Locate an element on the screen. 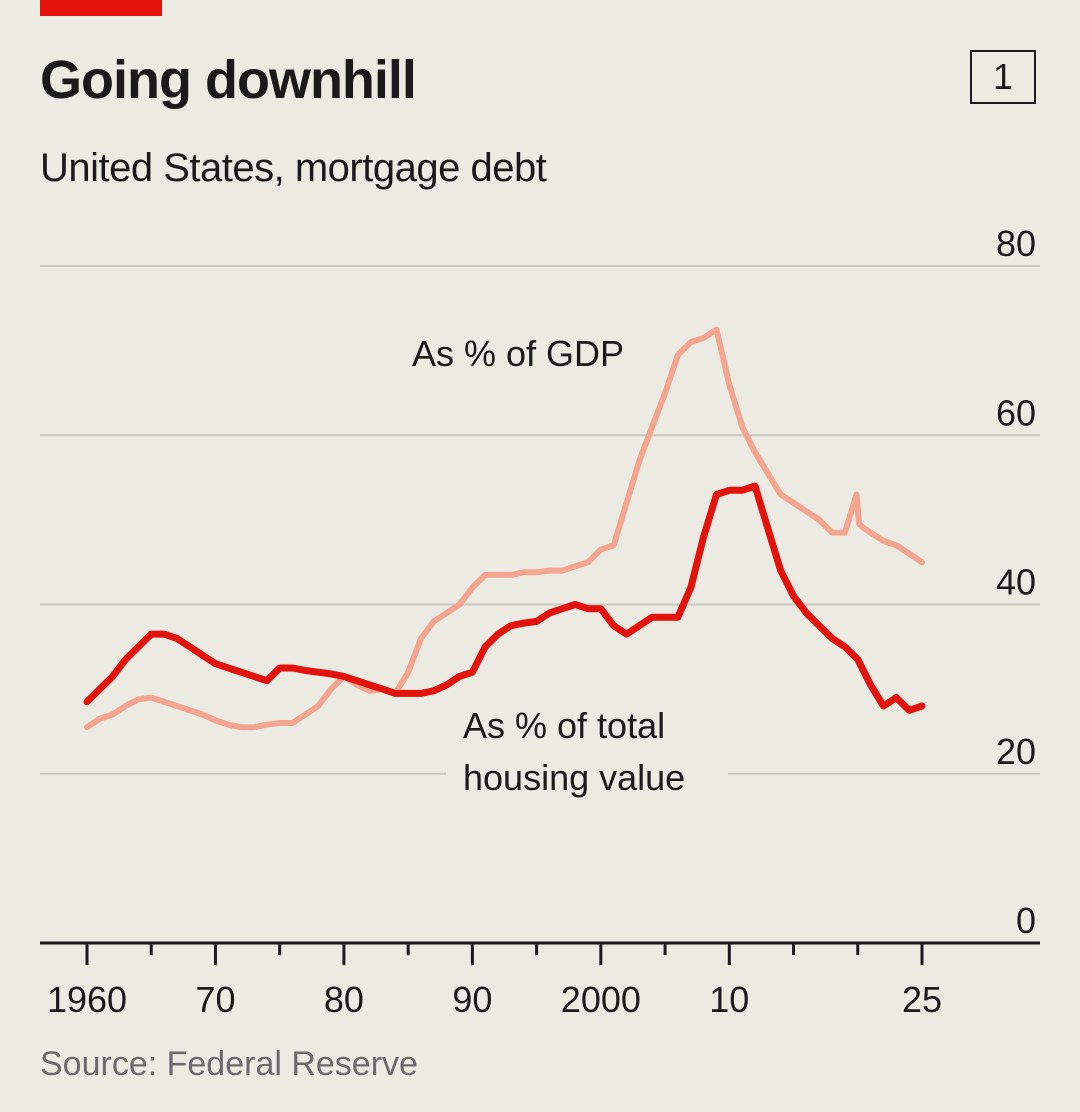  accent-bar is located at coordinates (101, 8).